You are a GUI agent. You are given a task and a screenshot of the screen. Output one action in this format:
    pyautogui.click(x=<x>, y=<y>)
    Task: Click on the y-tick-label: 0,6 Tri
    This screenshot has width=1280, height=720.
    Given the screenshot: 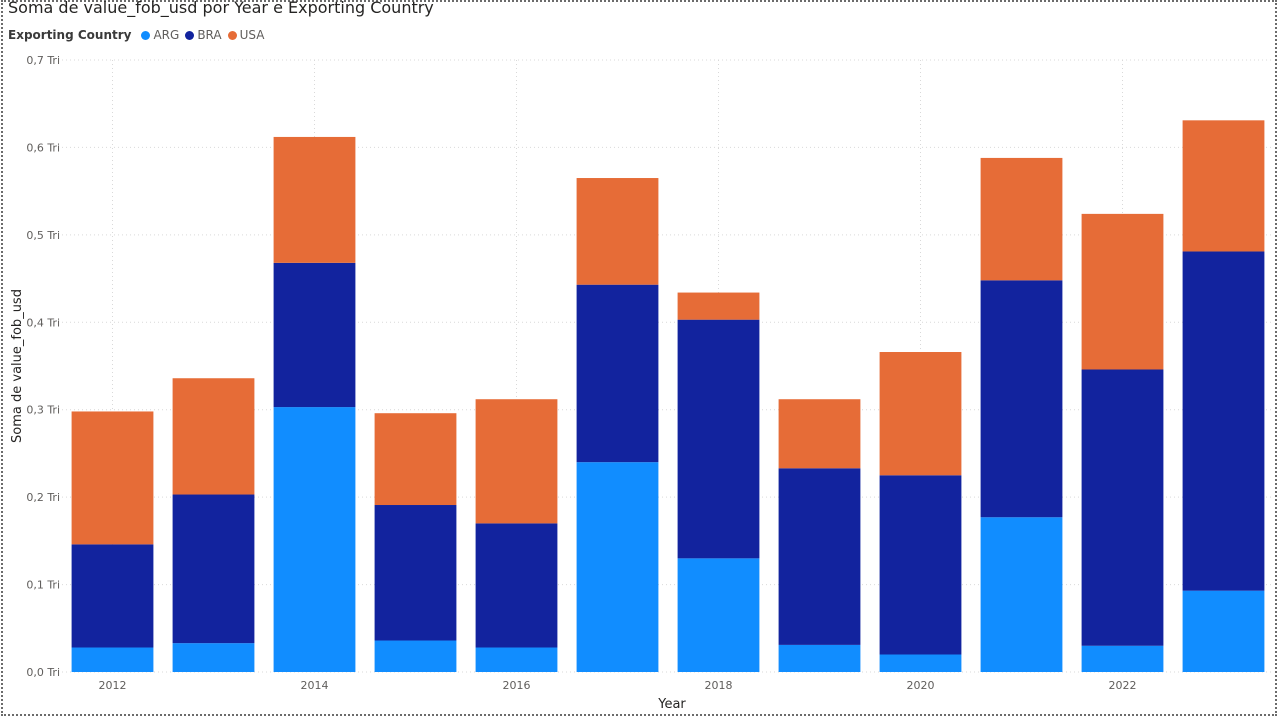 What is the action you would take?
    pyautogui.click(x=43, y=147)
    